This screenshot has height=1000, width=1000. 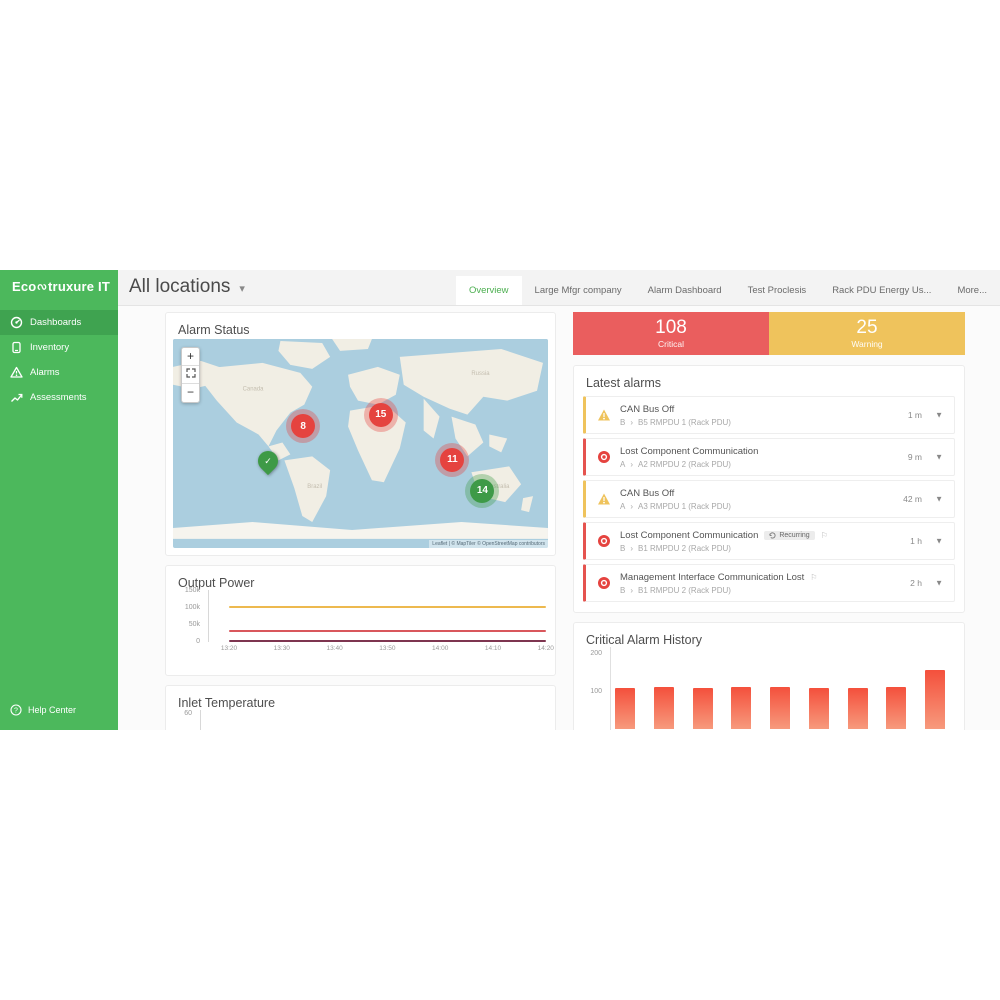 I want to click on alarm-status-card: Alarm Status, so click(x=360, y=434).